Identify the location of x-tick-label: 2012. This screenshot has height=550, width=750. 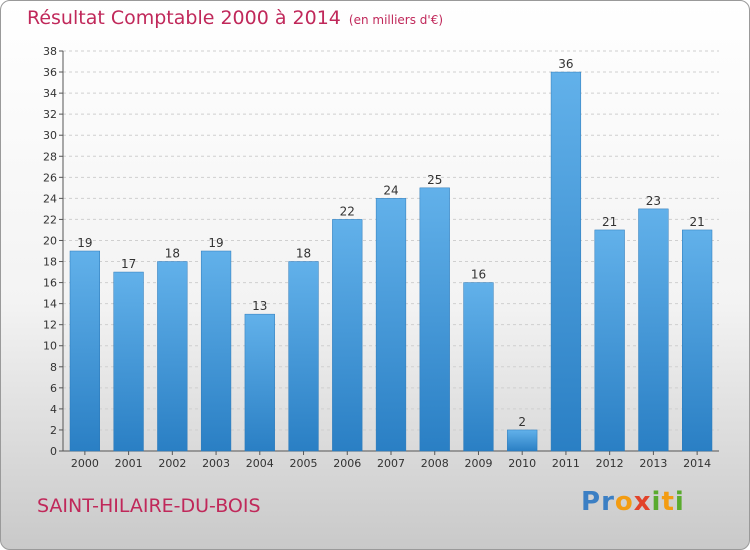
(610, 463).